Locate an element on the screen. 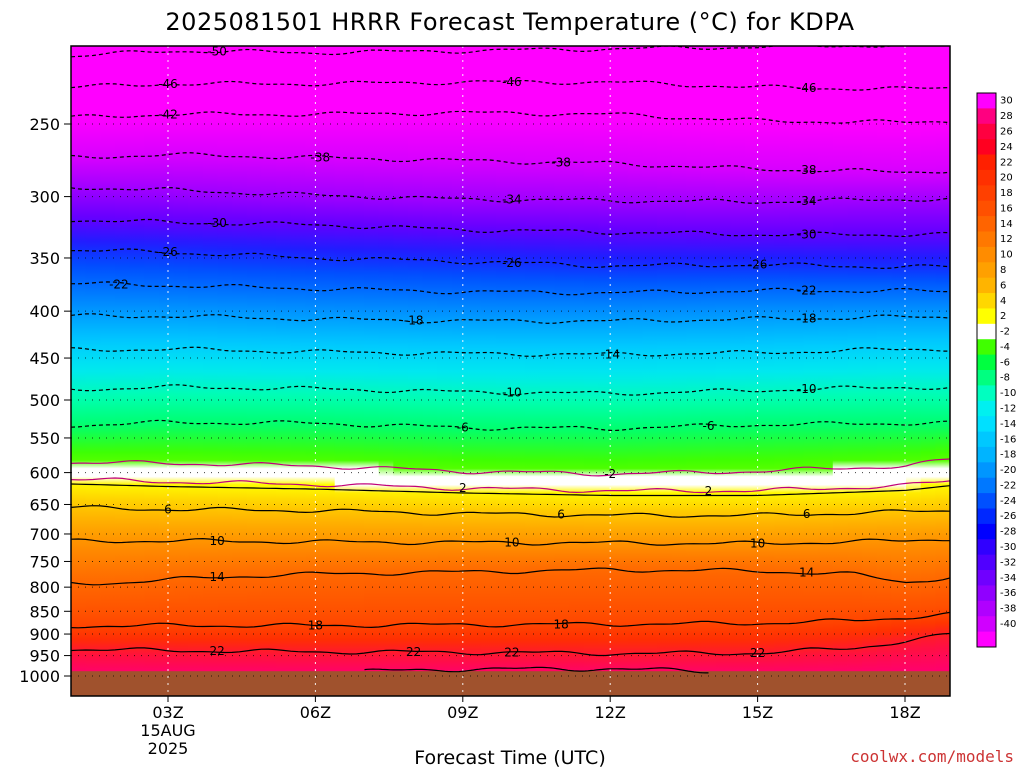 The image size is (1024, 768). colorbar-label: -8 is located at coordinates (1005, 378).